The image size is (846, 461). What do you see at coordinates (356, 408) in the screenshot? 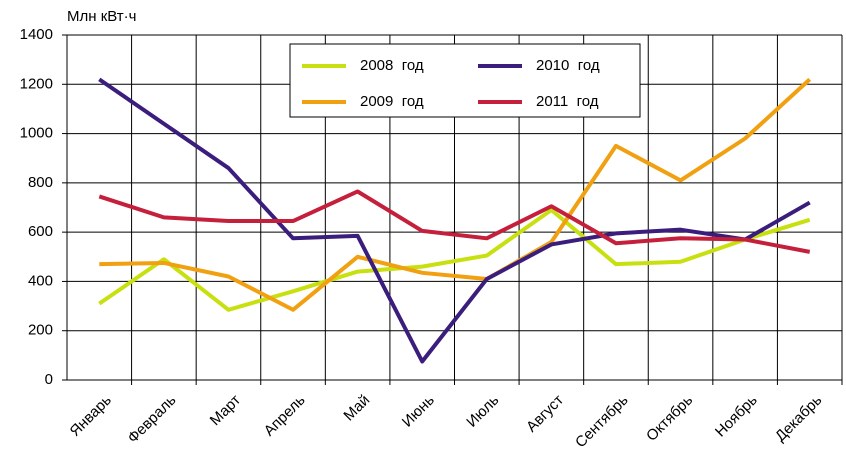
I see `x-tick-label: Май` at bounding box center [356, 408].